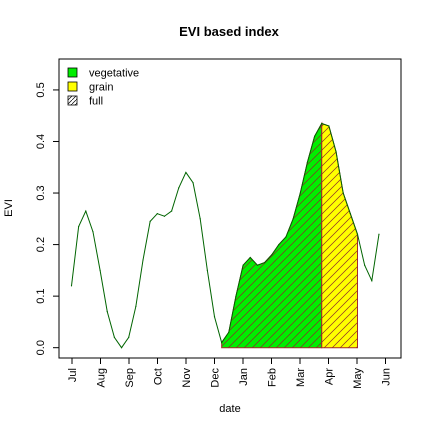  Describe the element at coordinates (72, 100) in the screenshot. I see `legend-swatch-full-hatch` at that location.